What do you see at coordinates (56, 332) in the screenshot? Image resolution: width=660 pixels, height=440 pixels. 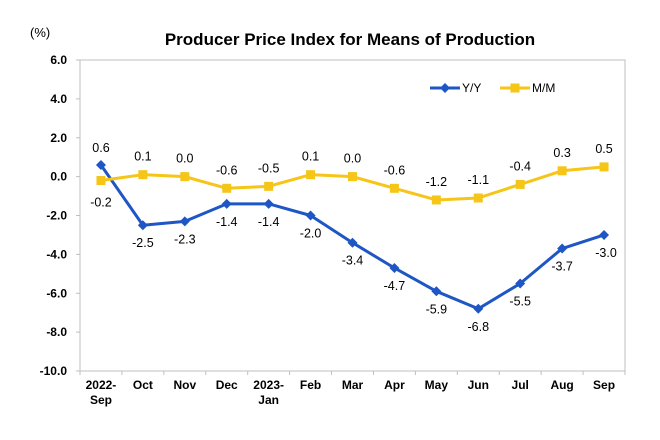 I see `y-tick-label: -8.0` at bounding box center [56, 332].